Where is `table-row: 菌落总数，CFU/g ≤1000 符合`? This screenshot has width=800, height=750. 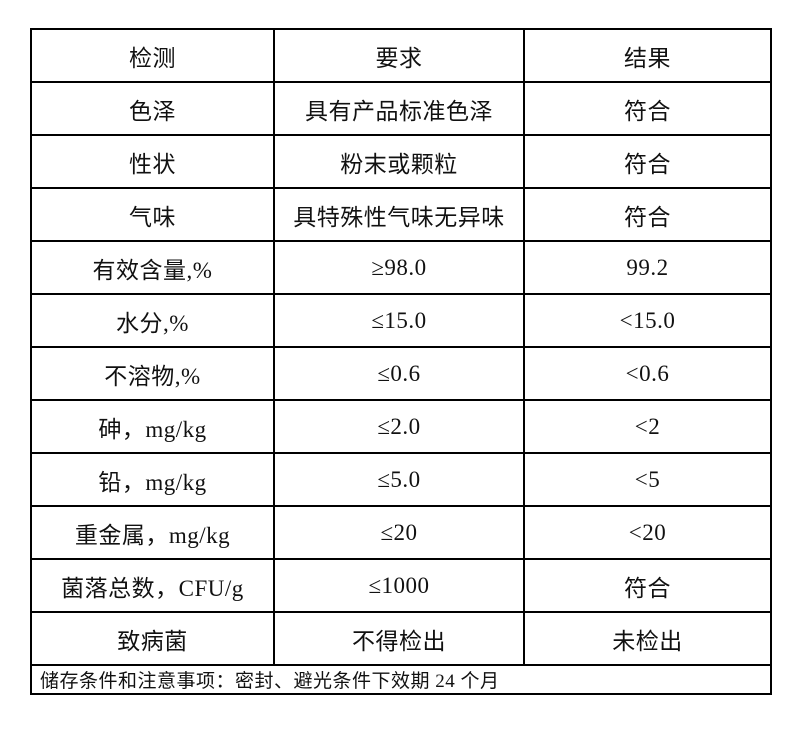 table-row: 菌落总数，CFU/g ≤1000 符合 is located at coordinates (401, 585).